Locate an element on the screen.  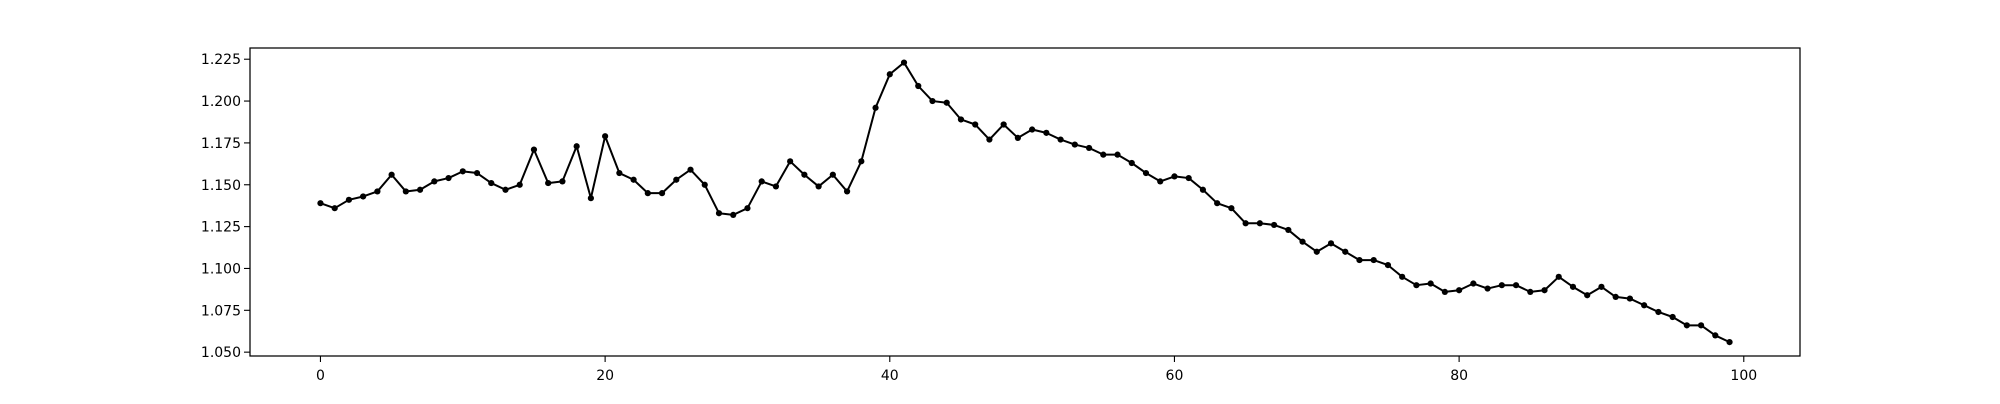
x-tick-label: 60 is located at coordinates (1175, 376).